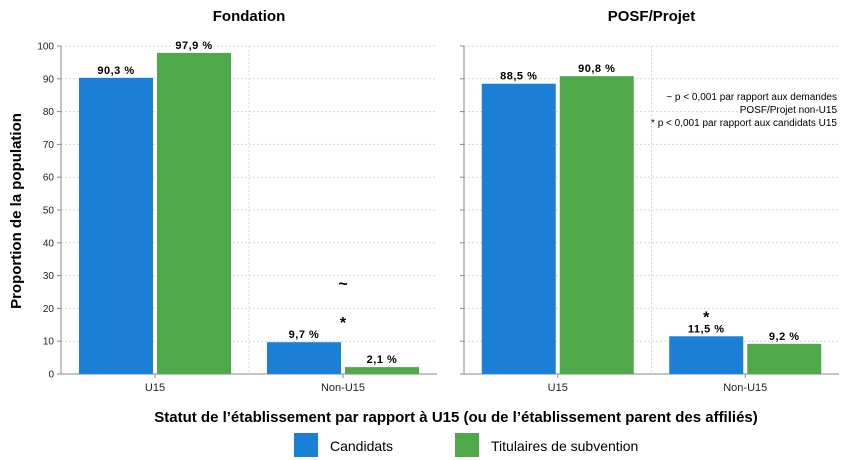  I want to click on data-label: 11,5 %, so click(706, 329).